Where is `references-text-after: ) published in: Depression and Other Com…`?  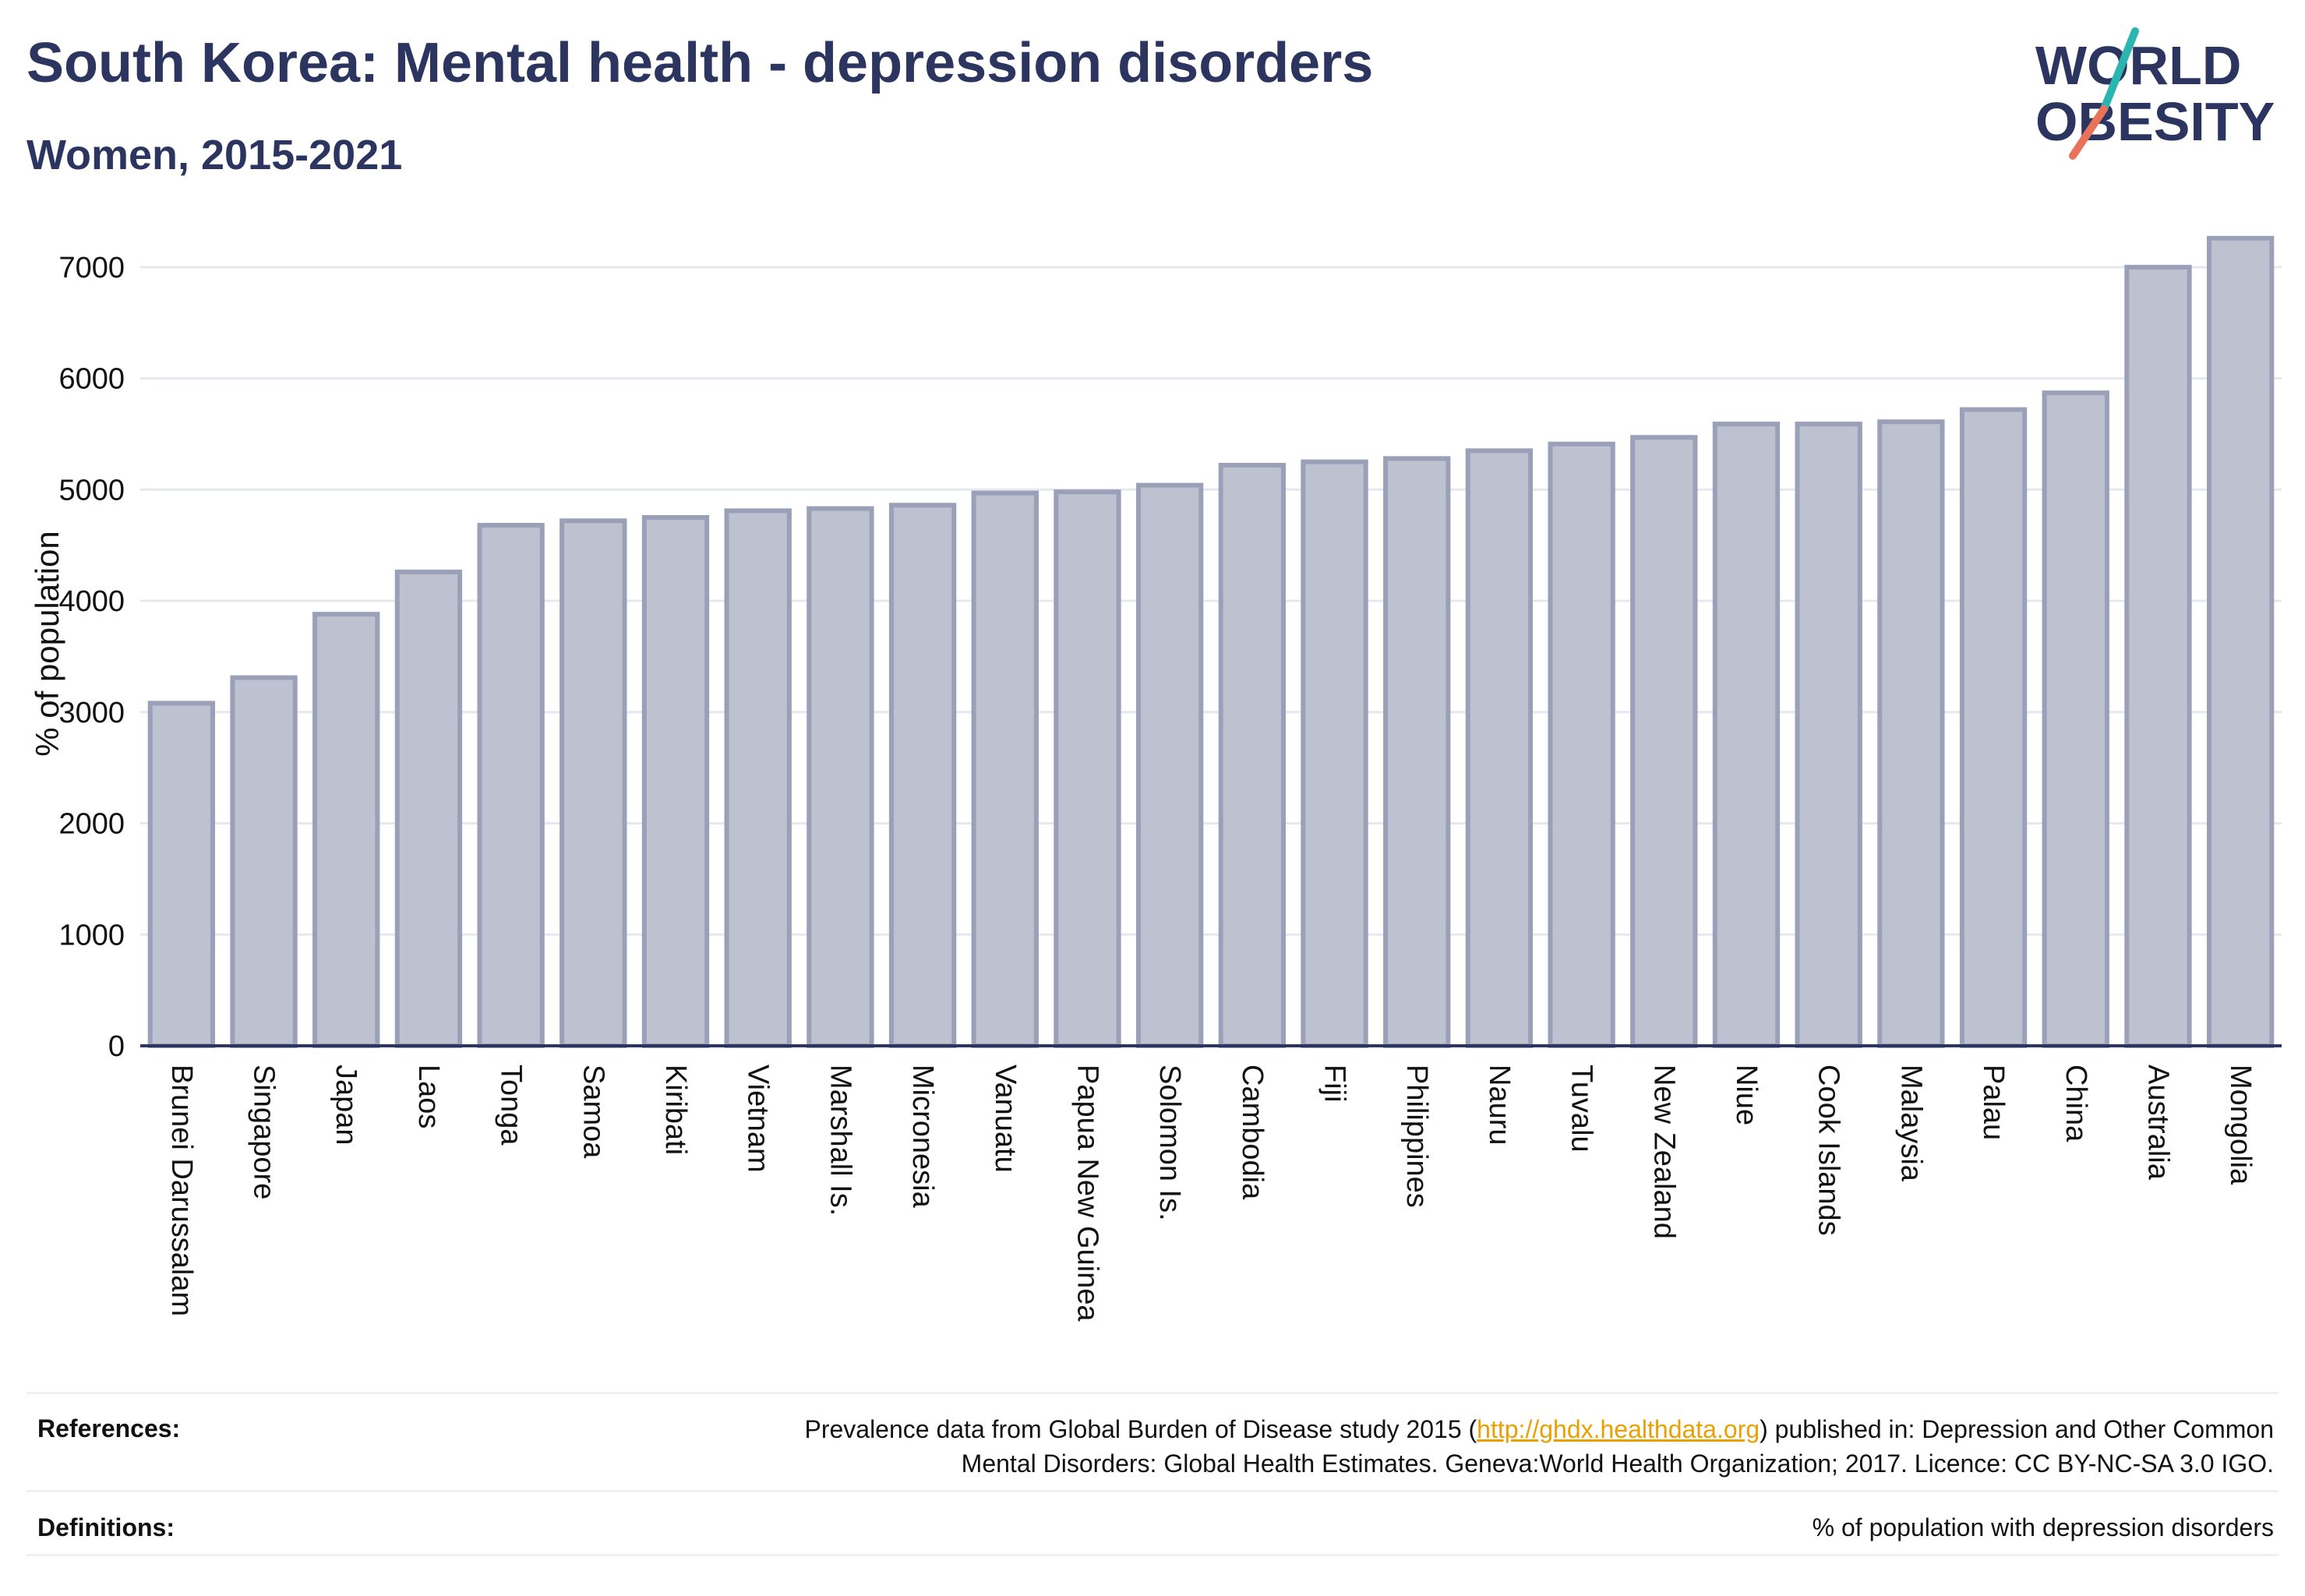
references-text-after: ) published in: Depression and Other Com… is located at coordinates (2017, 1429).